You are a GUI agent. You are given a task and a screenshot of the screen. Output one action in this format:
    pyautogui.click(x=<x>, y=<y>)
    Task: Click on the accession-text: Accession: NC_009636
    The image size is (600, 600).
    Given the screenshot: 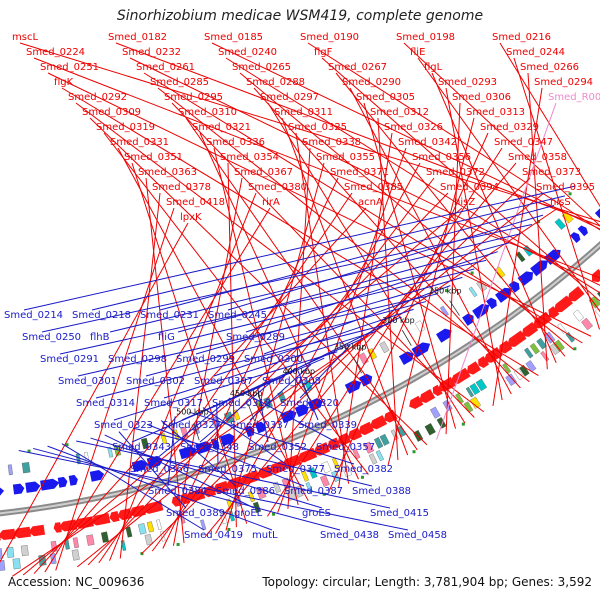 What is the action you would take?
    pyautogui.click(x=76, y=582)
    